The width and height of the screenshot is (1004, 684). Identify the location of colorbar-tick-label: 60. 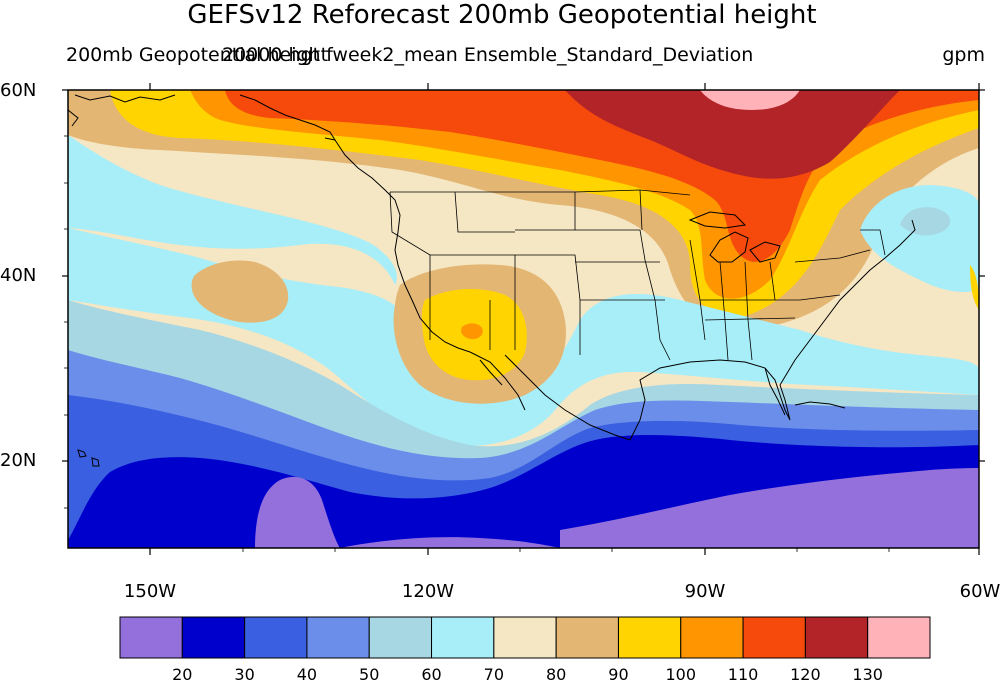
(431, 674).